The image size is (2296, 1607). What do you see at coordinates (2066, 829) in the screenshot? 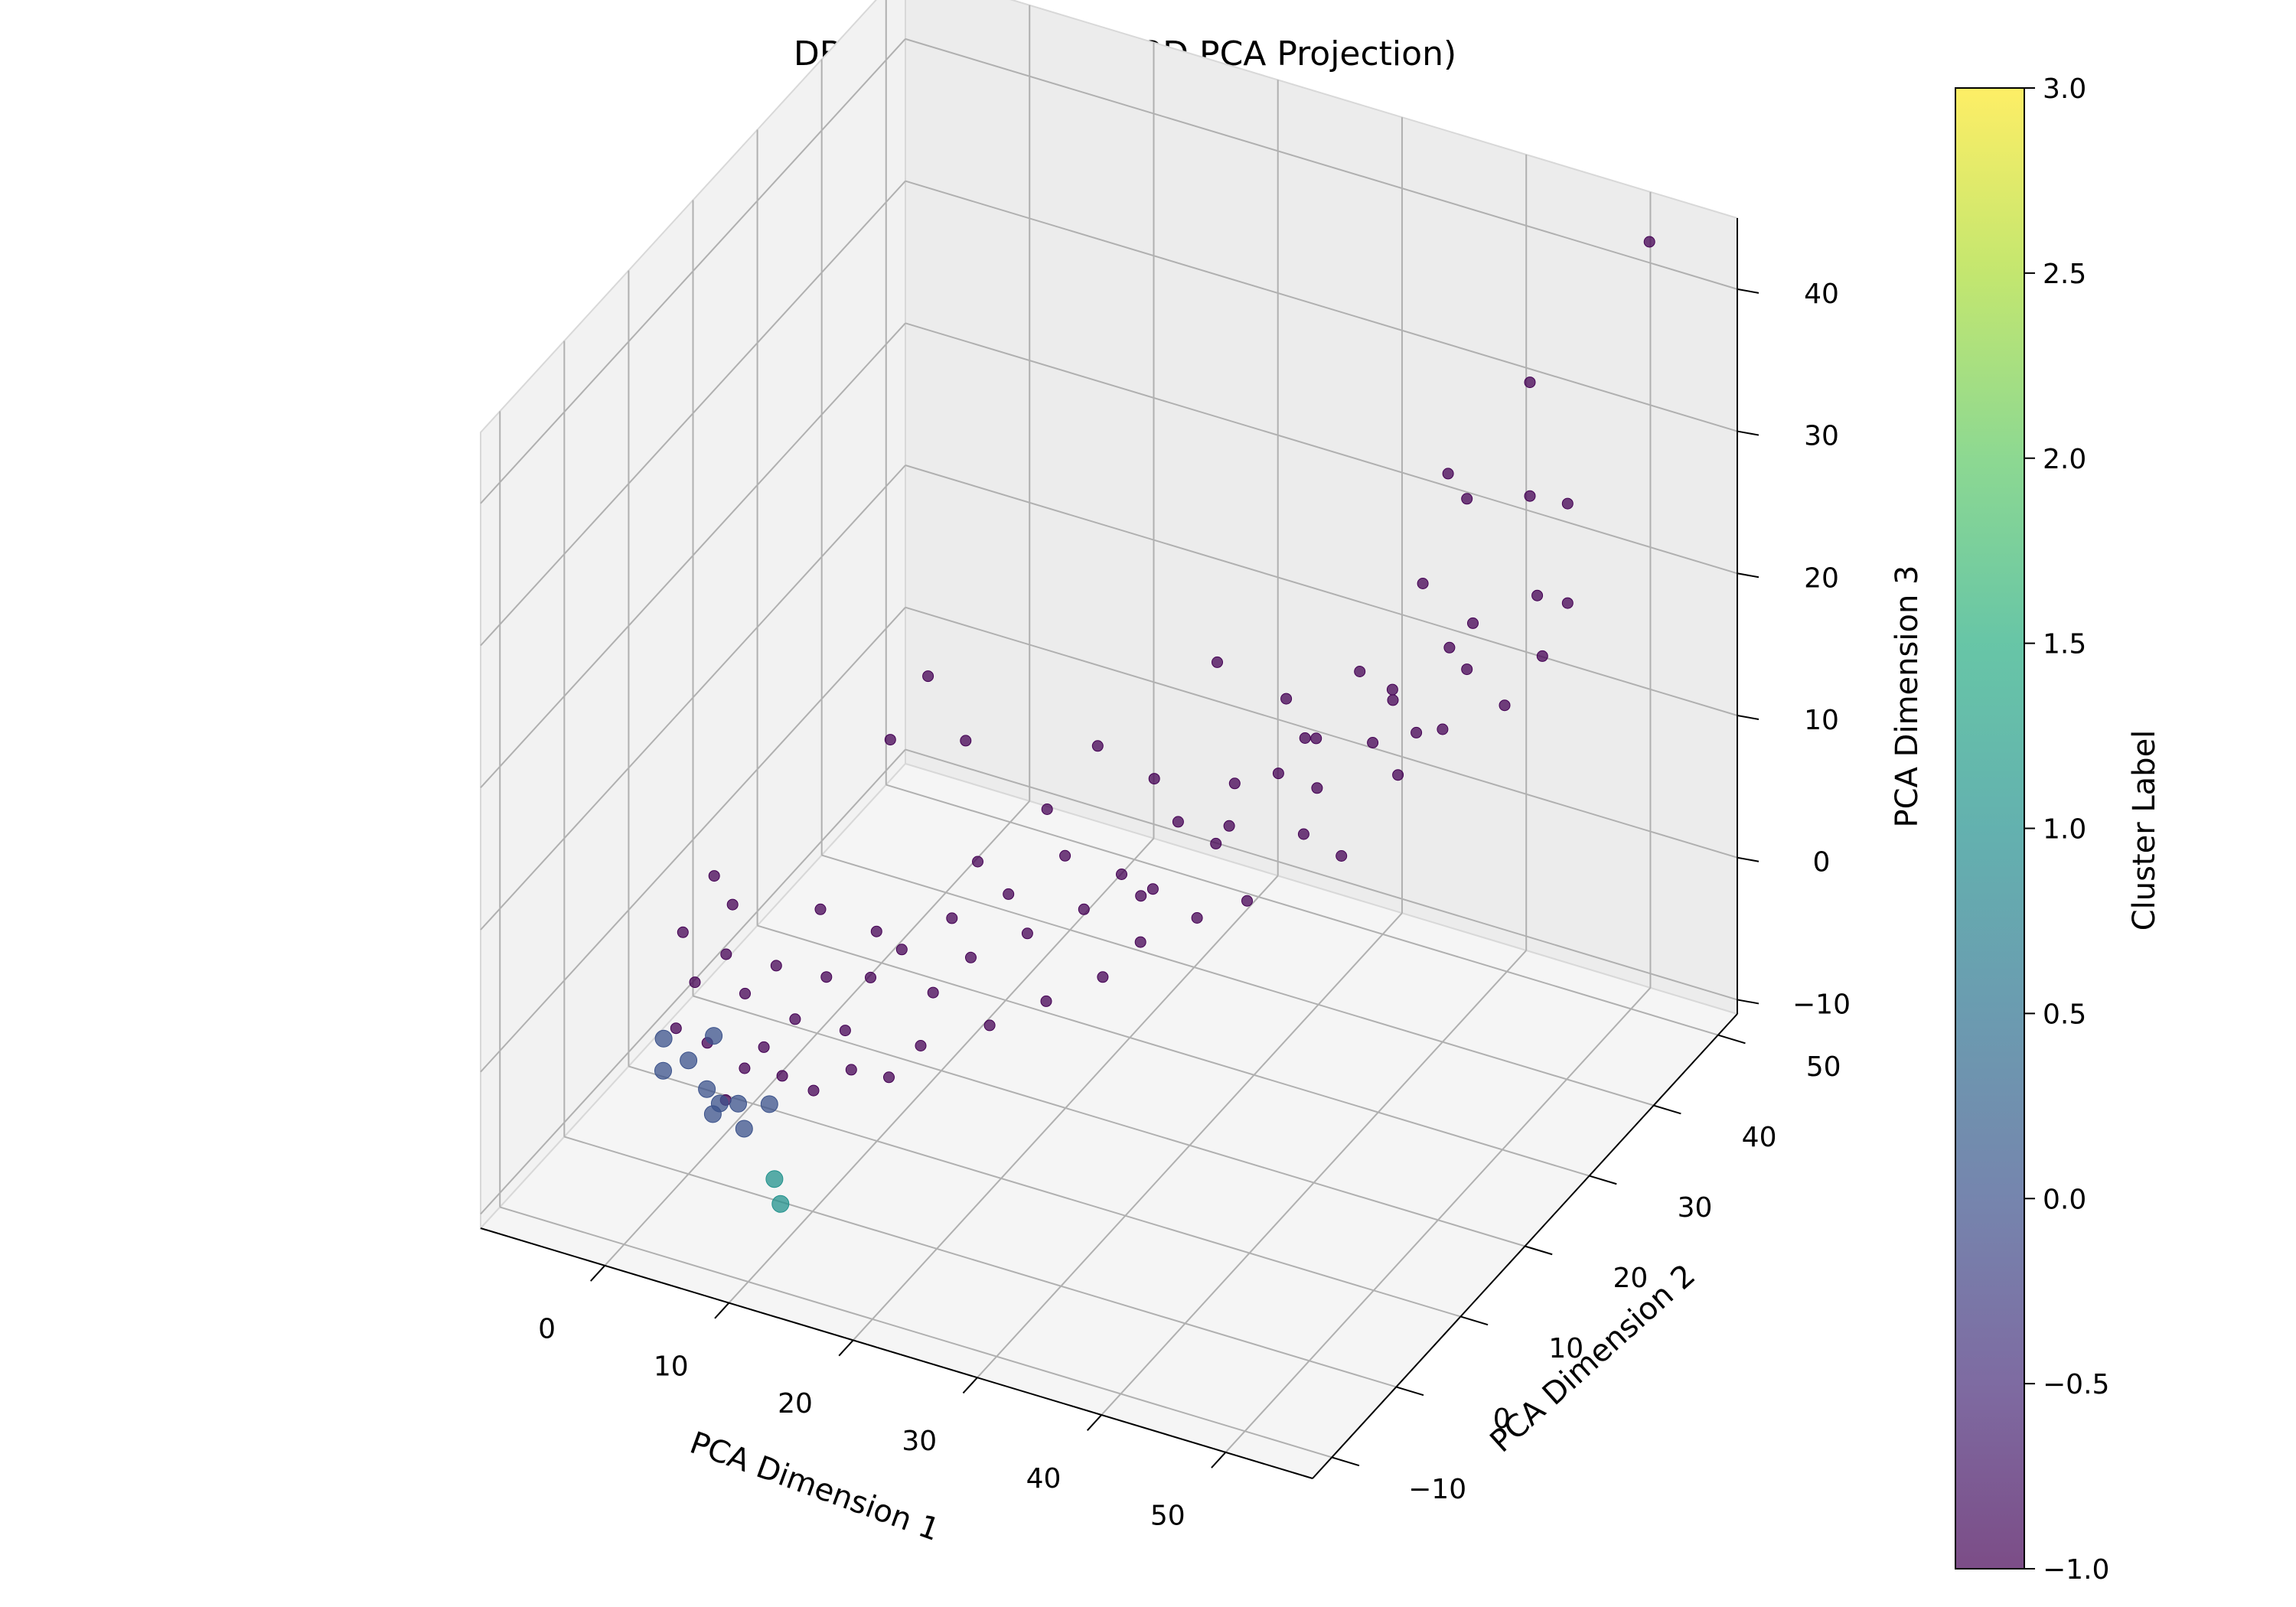
I see `colorbar-ticks: −1.0 −0.5 0.0 0.5 1.0 1.5 2.0 2.5 3.0` at bounding box center [2066, 829].